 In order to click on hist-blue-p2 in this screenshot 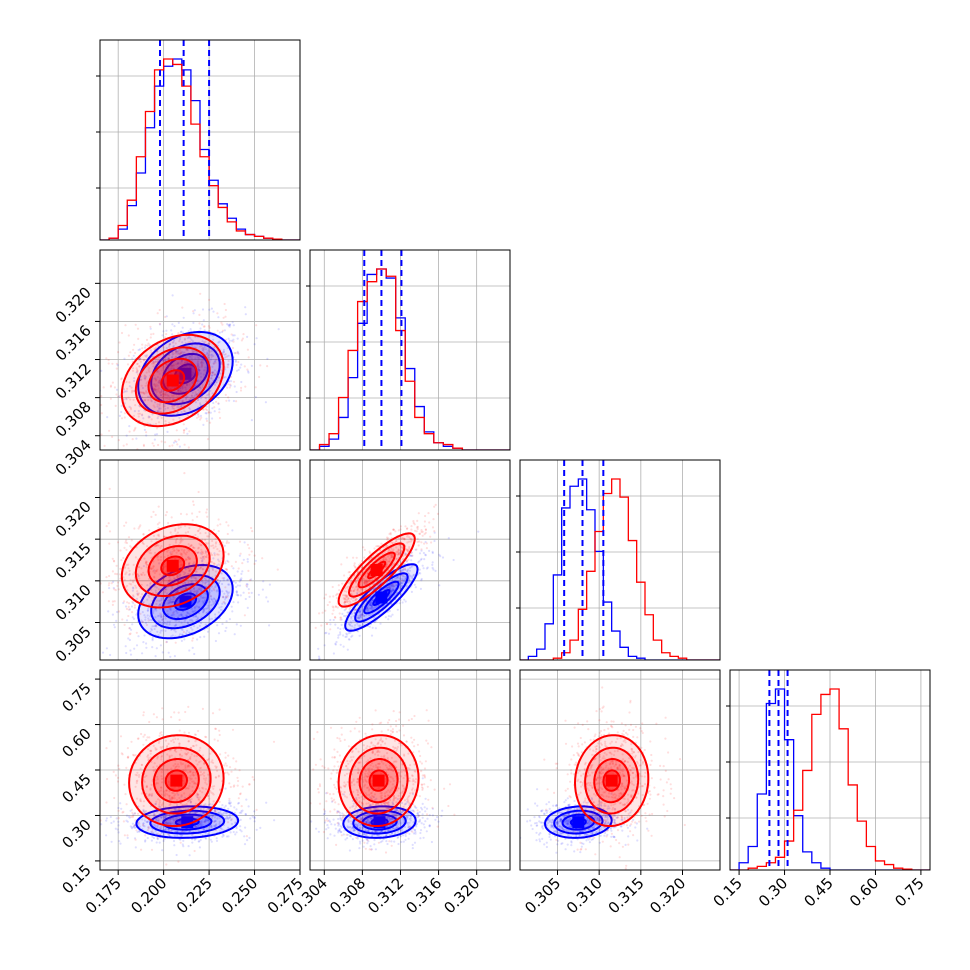, I will do `click(410, 359)`.